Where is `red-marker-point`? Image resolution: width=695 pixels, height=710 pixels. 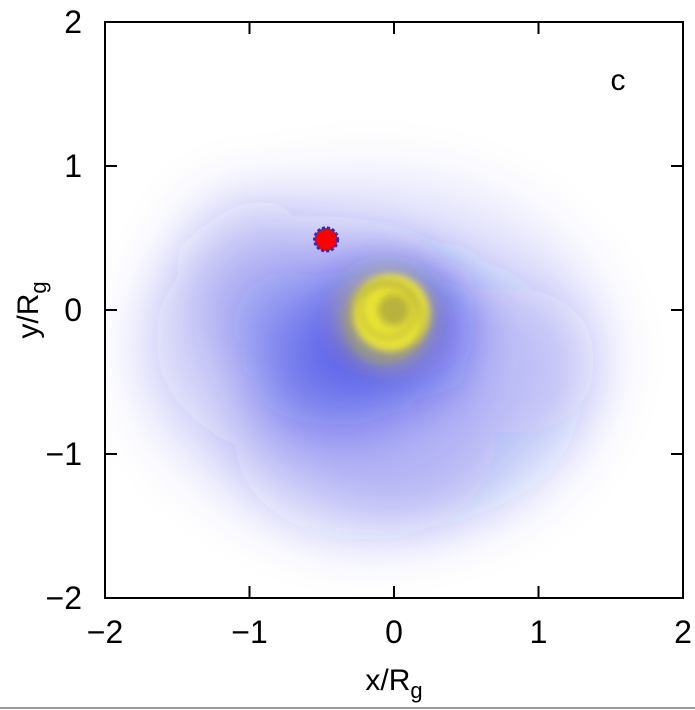
red-marker-point is located at coordinates (326, 239).